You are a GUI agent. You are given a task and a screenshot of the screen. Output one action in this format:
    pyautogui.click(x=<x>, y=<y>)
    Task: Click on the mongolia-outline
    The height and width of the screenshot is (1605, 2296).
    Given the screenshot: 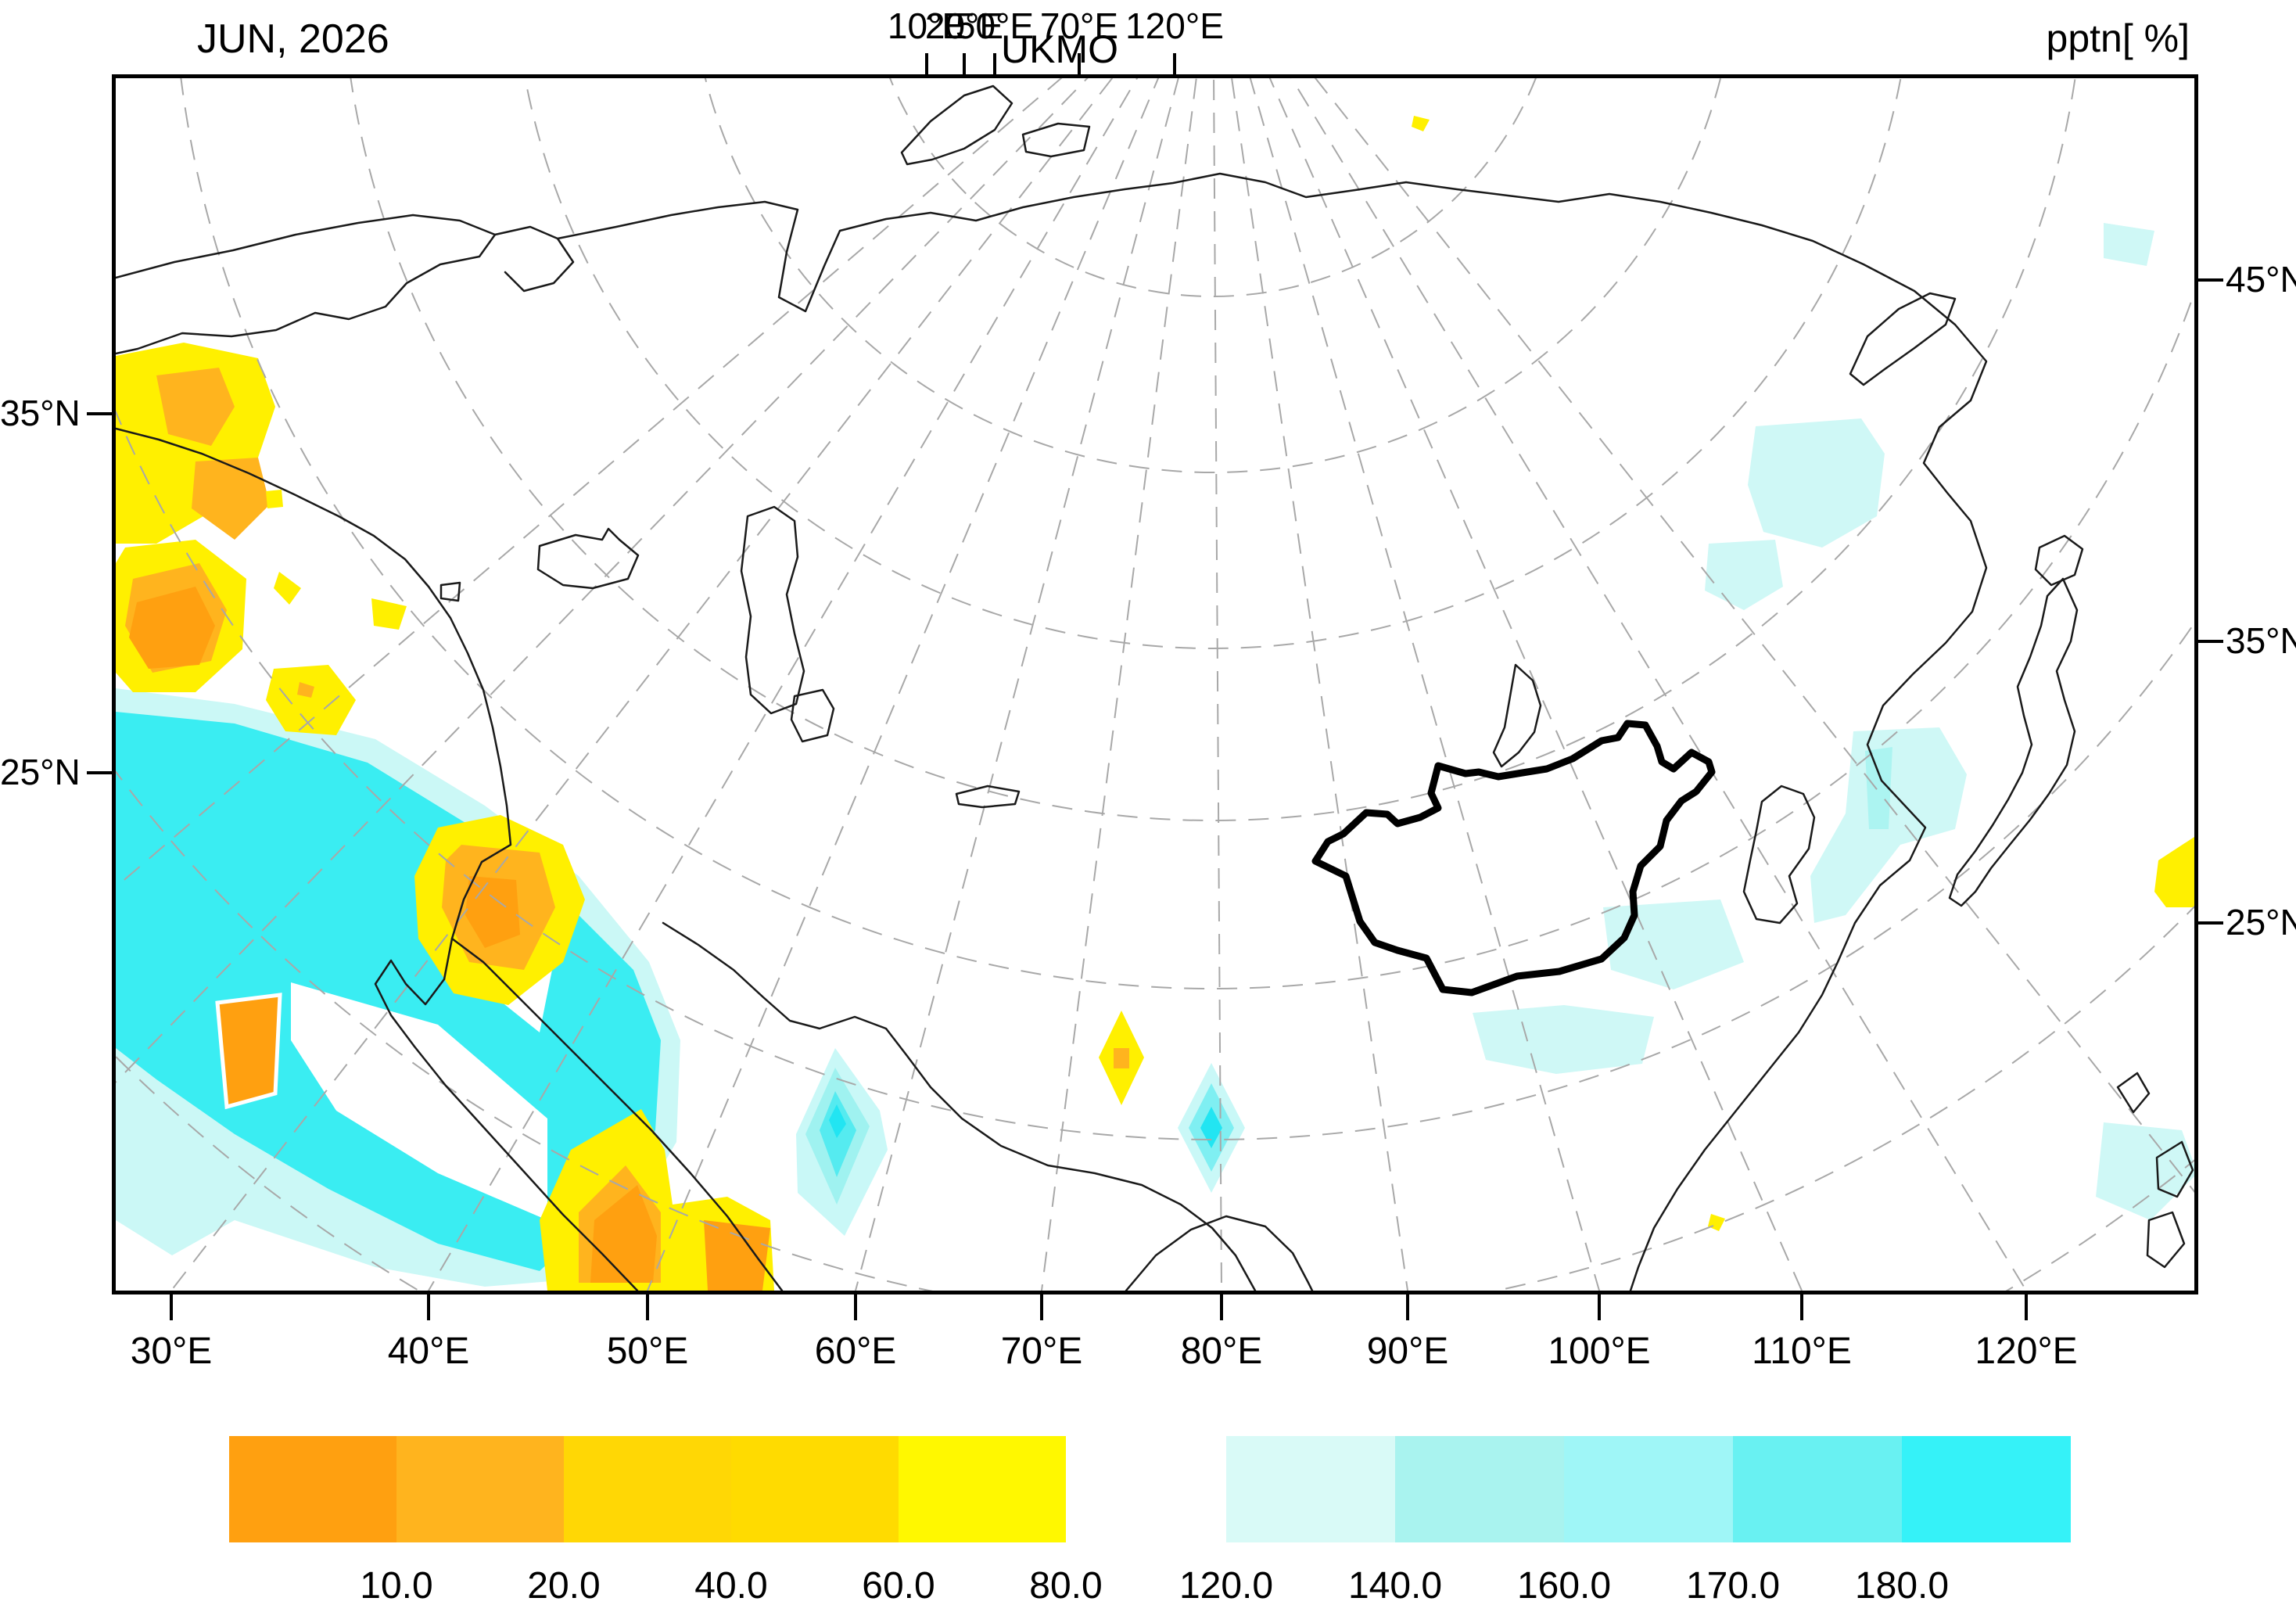 What is the action you would take?
    pyautogui.click(x=1513, y=858)
    